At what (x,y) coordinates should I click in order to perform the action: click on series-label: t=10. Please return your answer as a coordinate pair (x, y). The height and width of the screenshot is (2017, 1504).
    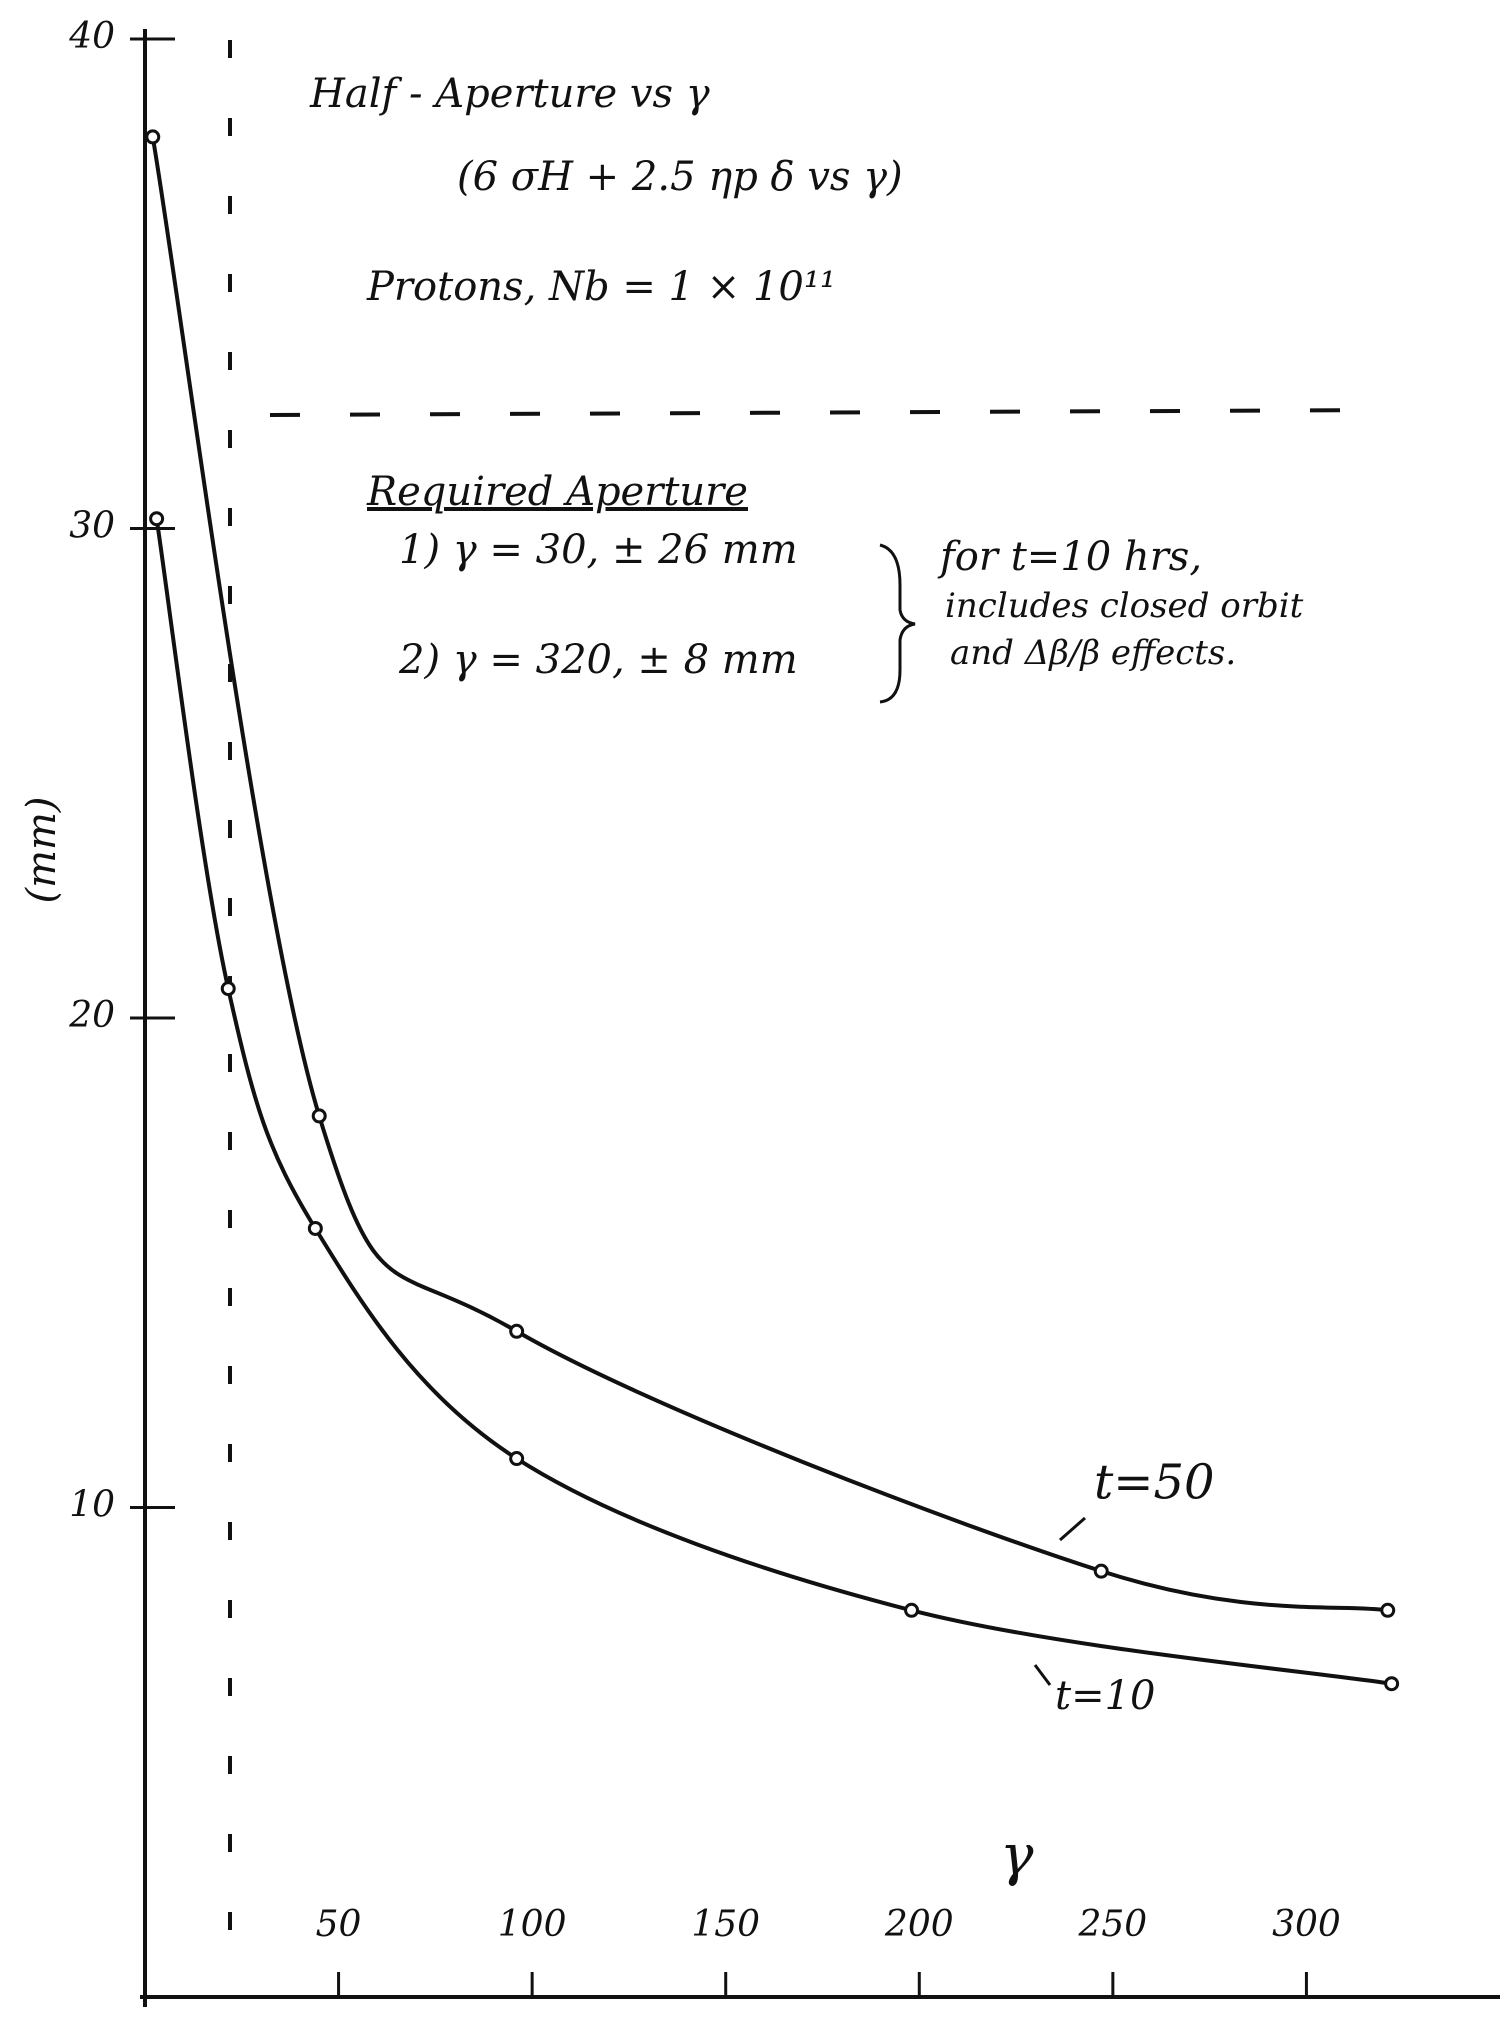
    Looking at the image, I should click on (1105, 1696).